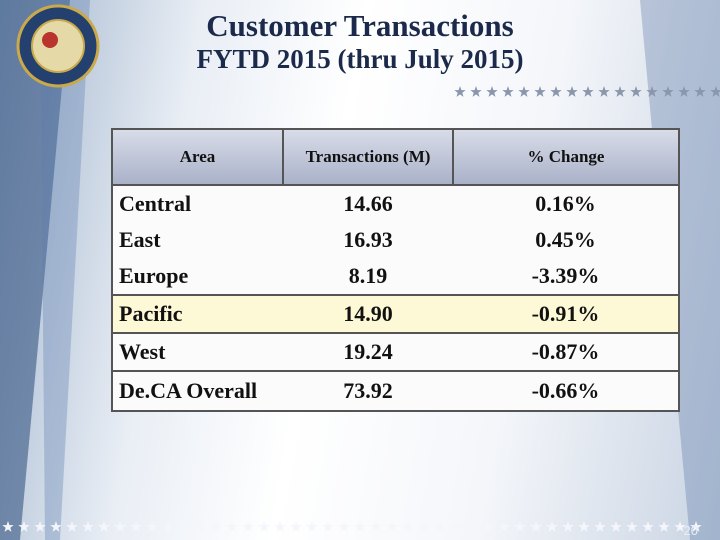 This screenshot has height=540, width=720. I want to click on column-header: % Change, so click(566, 157).